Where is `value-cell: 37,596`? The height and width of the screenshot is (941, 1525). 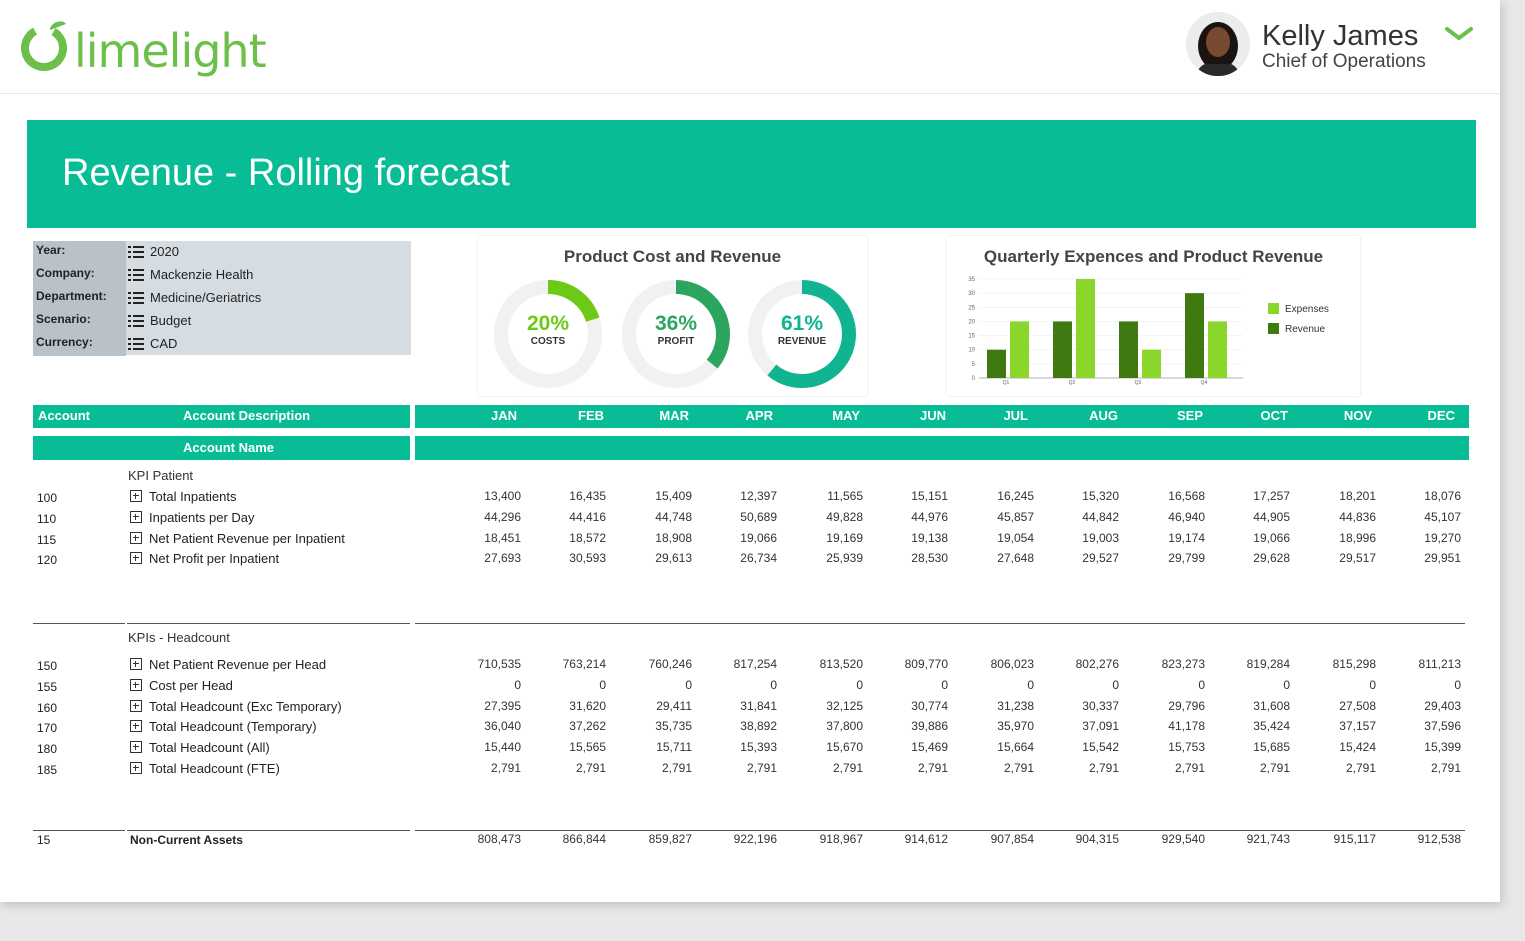 value-cell: 37,596 is located at coordinates (1442, 726).